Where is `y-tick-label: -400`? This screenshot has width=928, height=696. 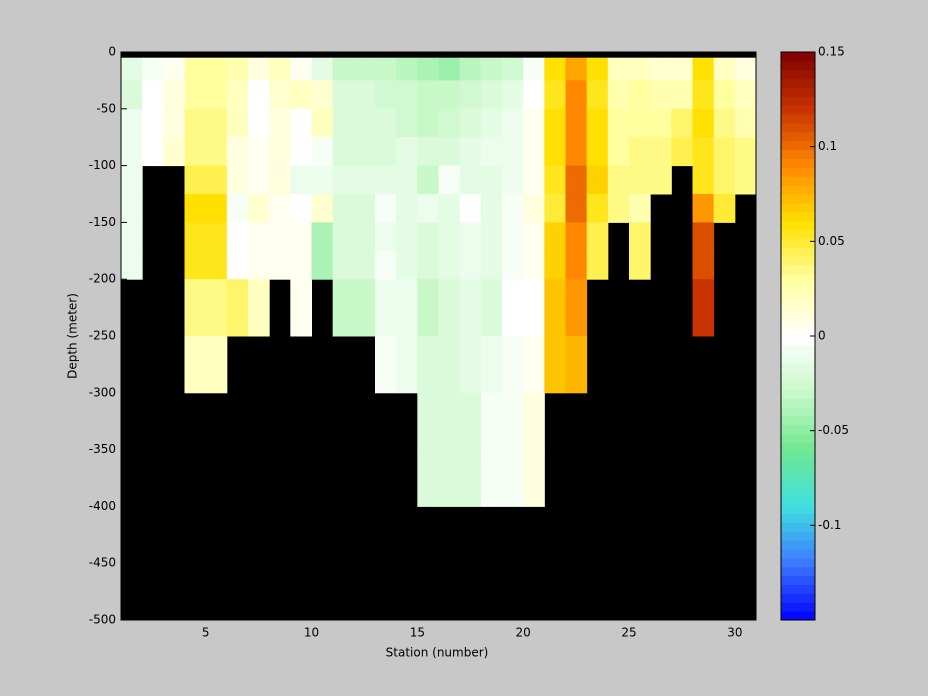
y-tick-label: -400 is located at coordinates (102, 506).